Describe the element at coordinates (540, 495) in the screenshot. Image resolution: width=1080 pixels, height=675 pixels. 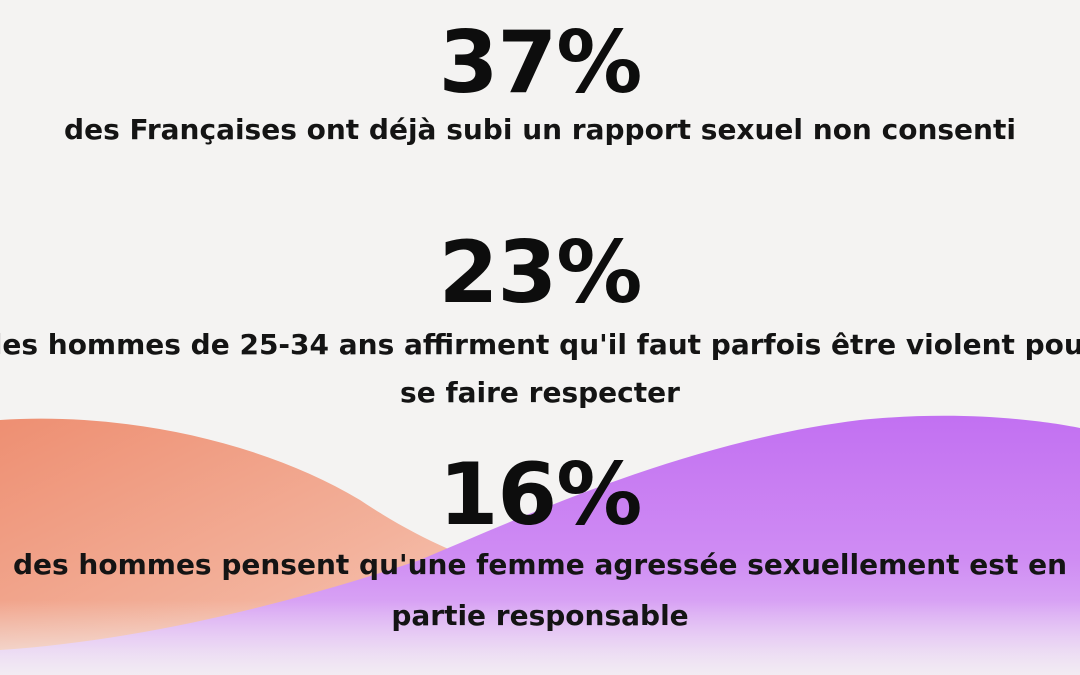
I see `stat-percent: 16%` at that location.